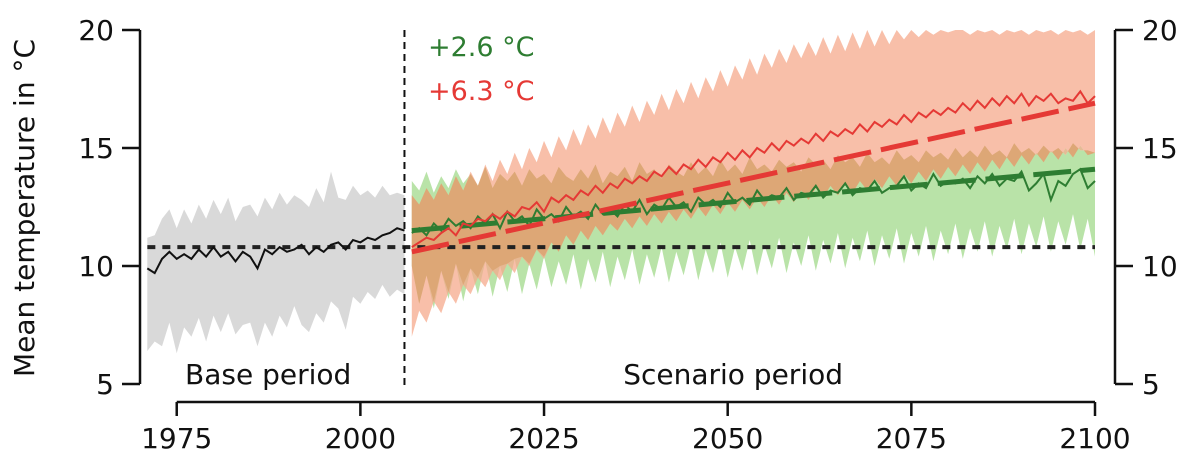 This screenshot has height=461, width=1203. I want to click on x-tick-label-2100: 2100, so click(1094, 438).